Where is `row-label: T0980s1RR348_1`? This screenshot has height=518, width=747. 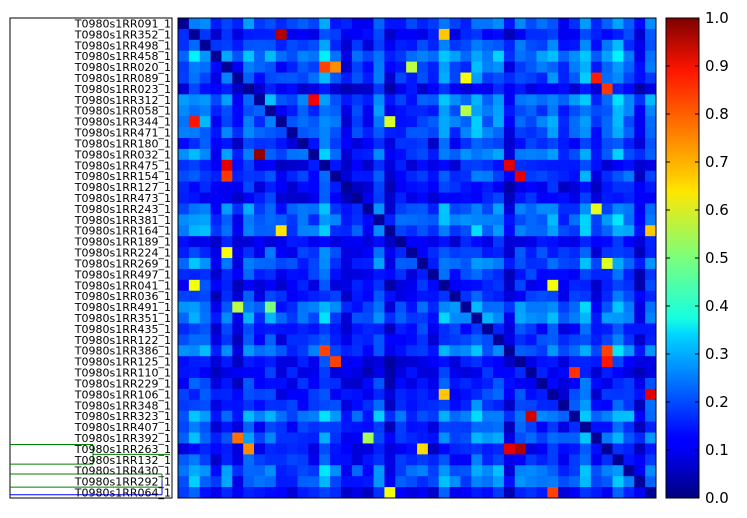 row-label: T0980s1RR348_1 is located at coordinates (122, 405).